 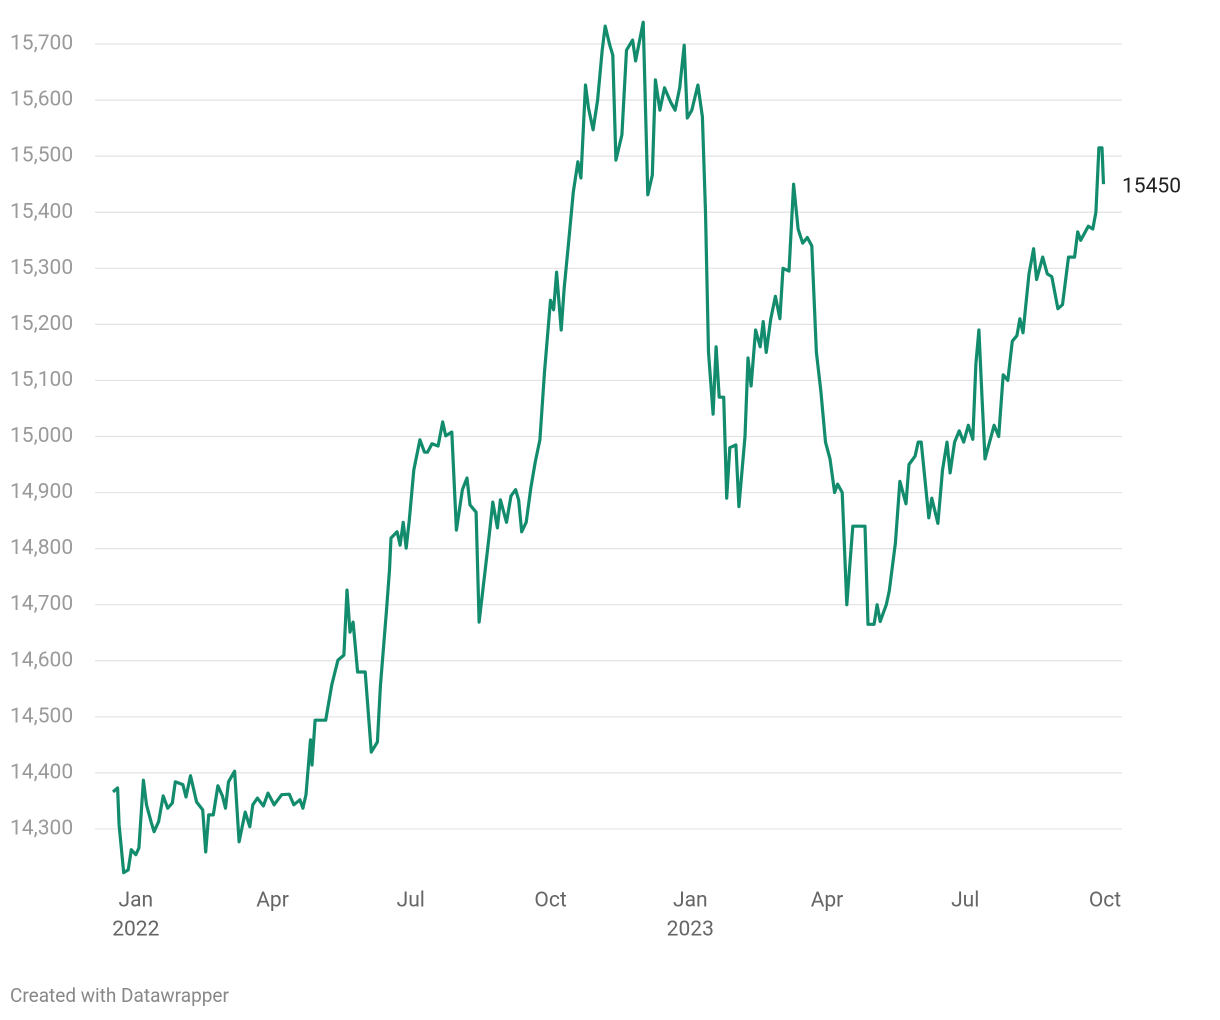 What do you see at coordinates (41, 772) in the screenshot?
I see `y-tick-label: 14,400` at bounding box center [41, 772].